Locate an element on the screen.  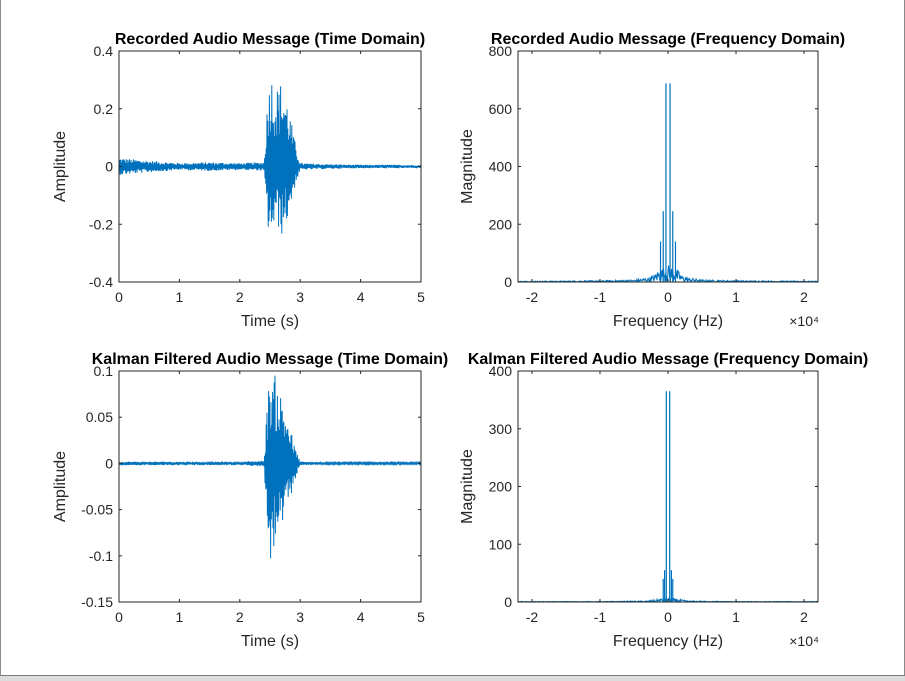
y-tick-label: 300 is located at coordinates (501, 429).